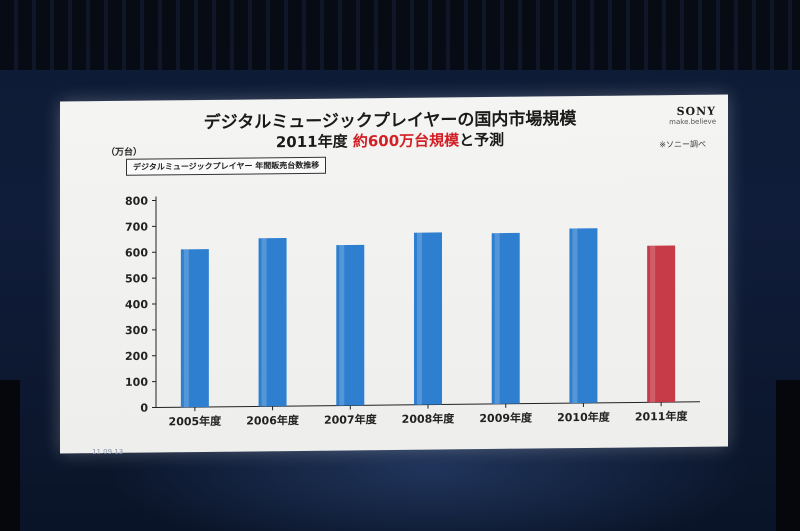  What do you see at coordinates (506, 418) in the screenshot?
I see `x-tick-label: 2009年度` at bounding box center [506, 418].